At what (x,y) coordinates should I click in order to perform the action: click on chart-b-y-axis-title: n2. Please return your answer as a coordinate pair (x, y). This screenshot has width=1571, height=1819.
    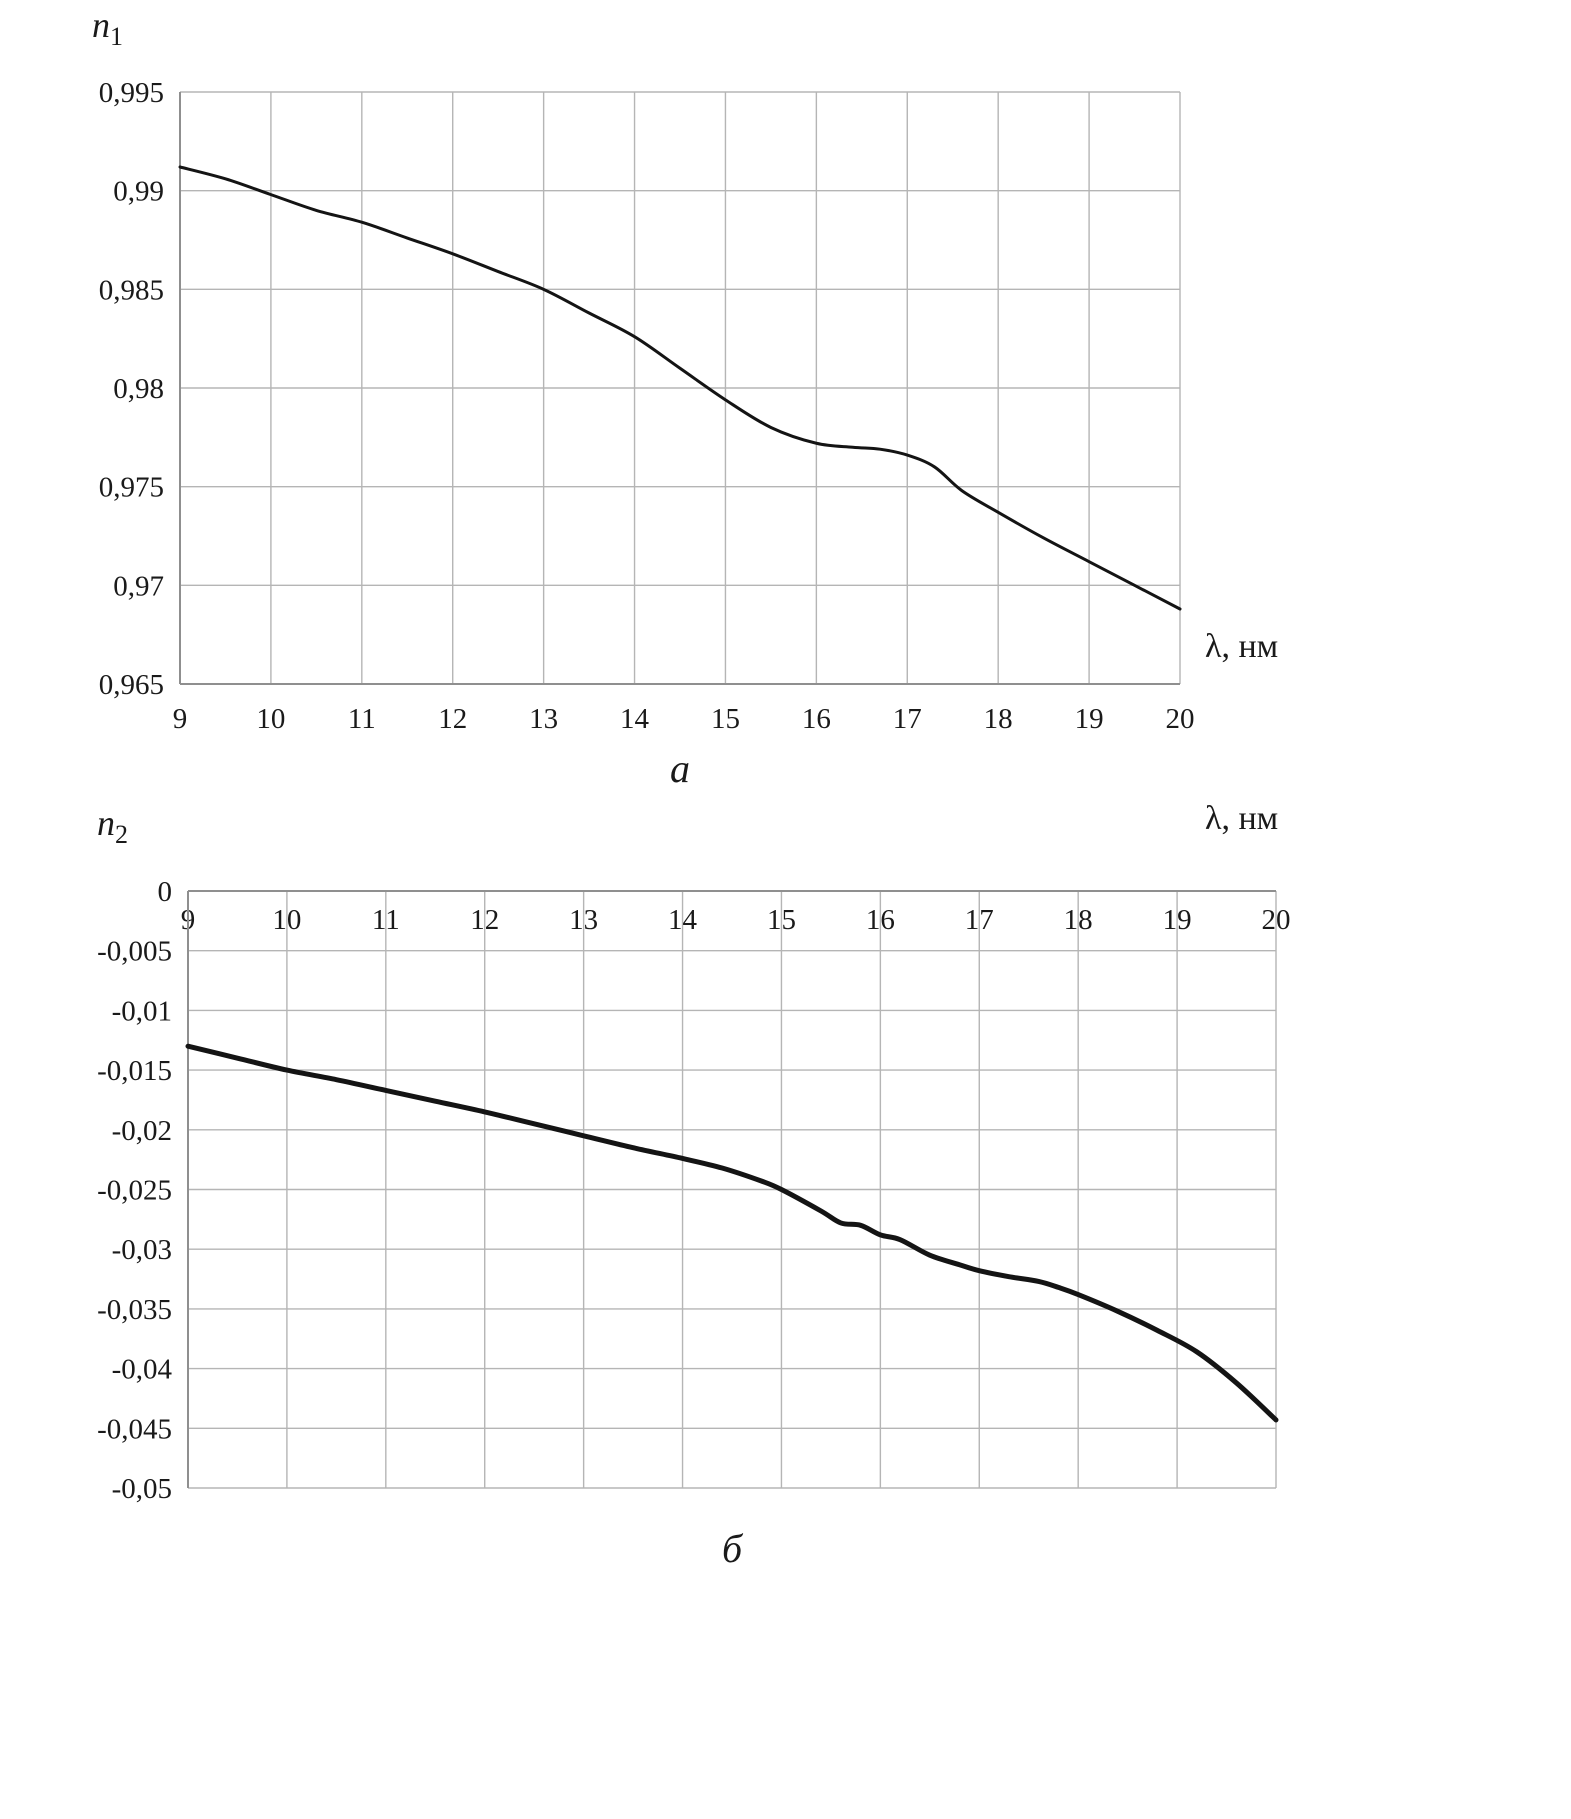
    Looking at the image, I should click on (112, 826).